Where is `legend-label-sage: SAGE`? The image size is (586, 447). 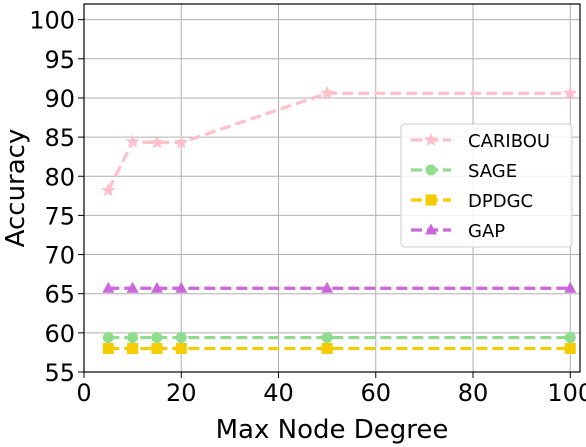
legend-label-sage: SAGE is located at coordinates (492, 171).